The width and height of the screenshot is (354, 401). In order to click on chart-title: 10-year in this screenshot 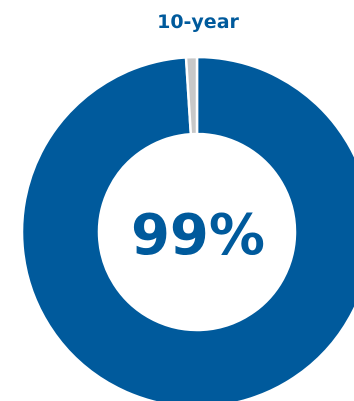, I will do `click(198, 22)`.